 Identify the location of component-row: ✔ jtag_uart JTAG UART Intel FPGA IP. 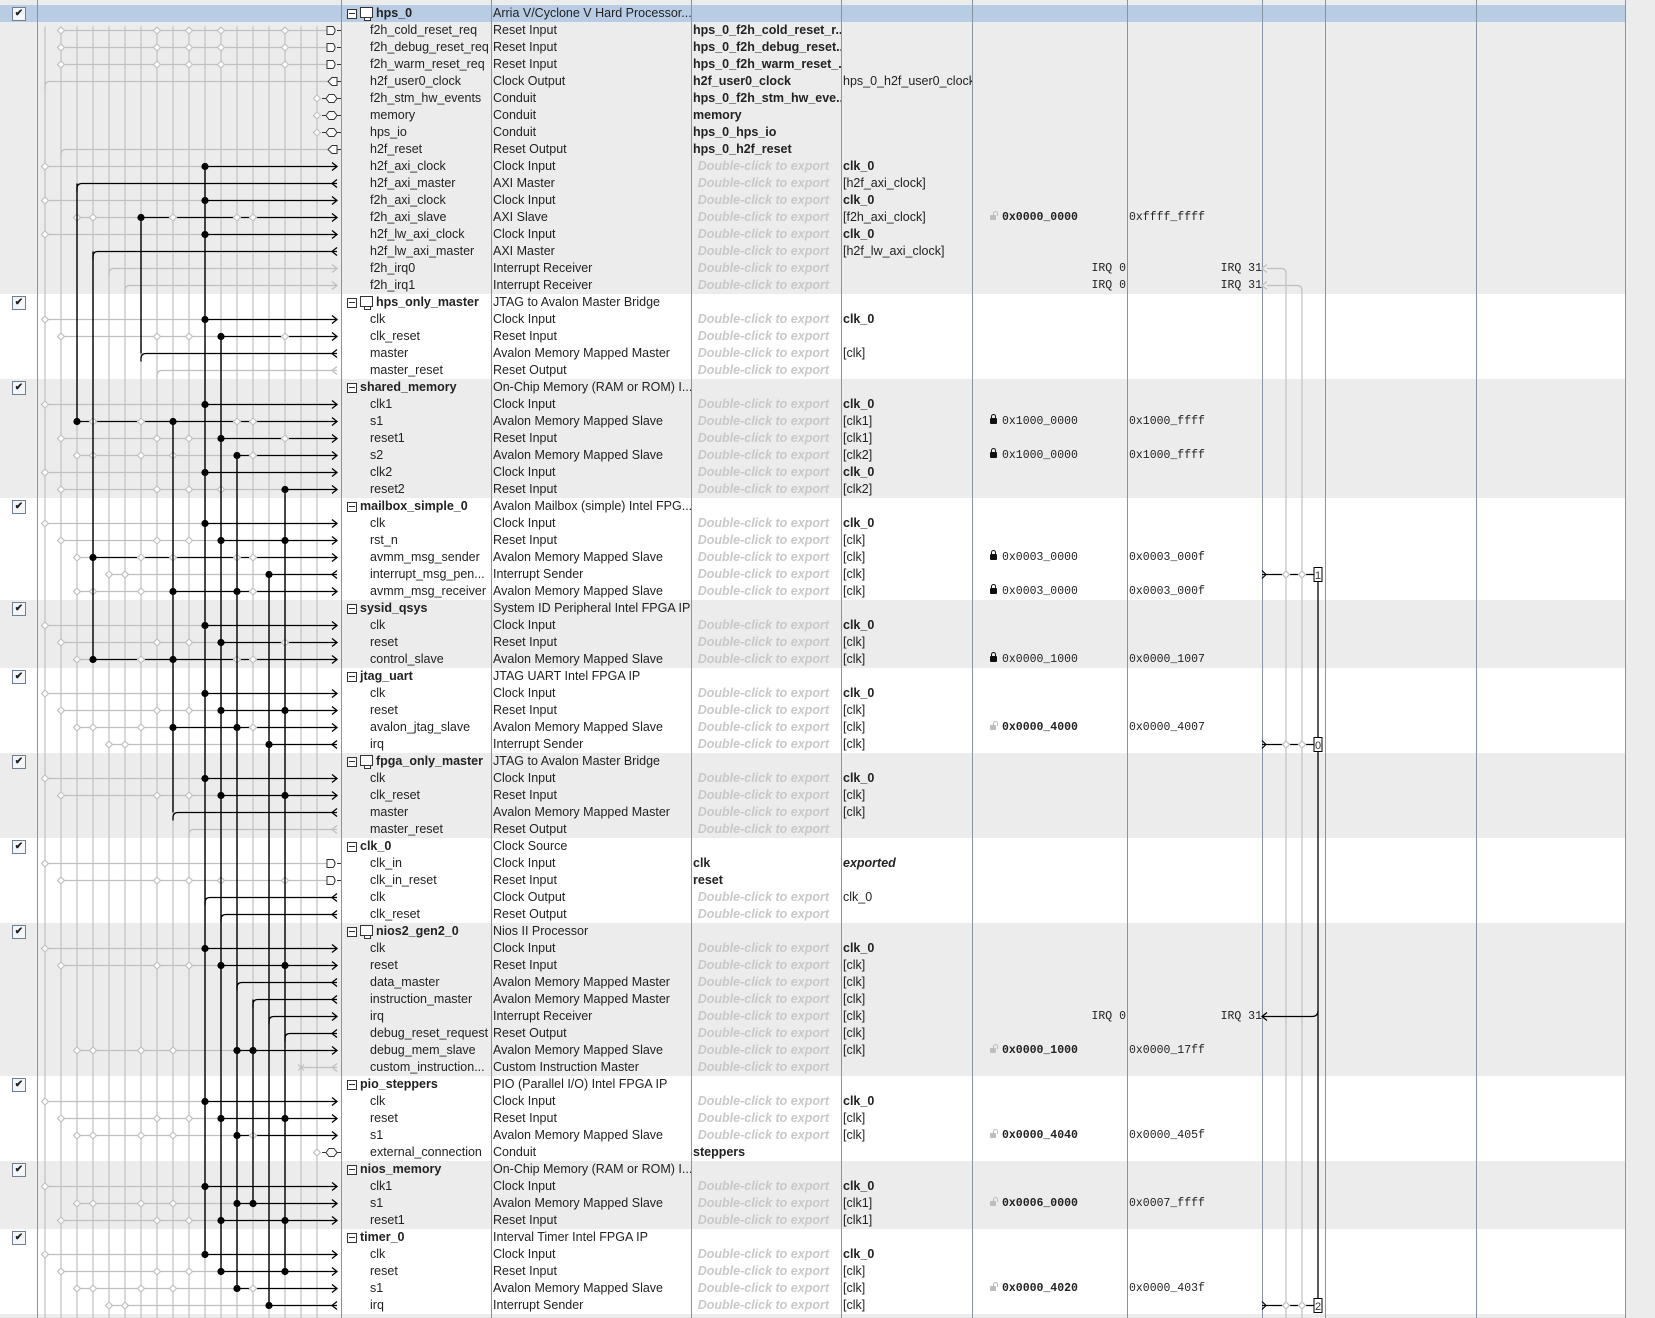
(812, 676).